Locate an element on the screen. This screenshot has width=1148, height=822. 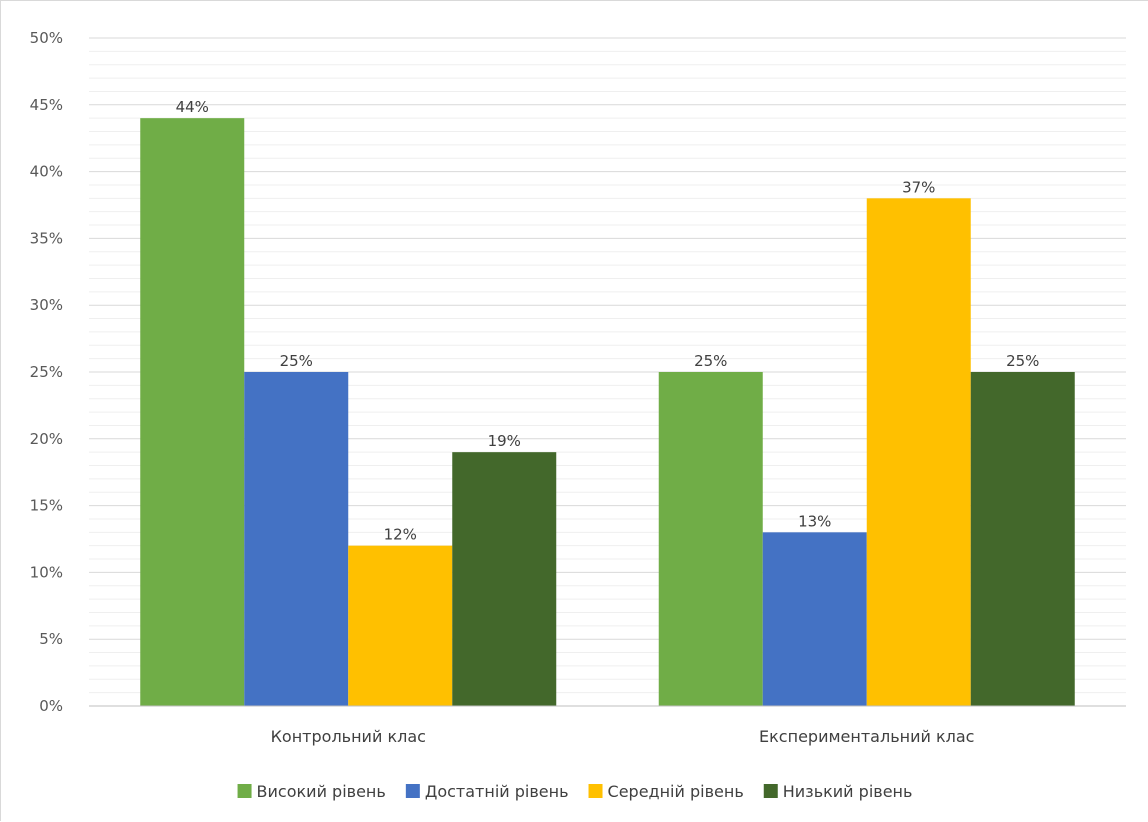
legend-item: Високий рівень is located at coordinates (311, 791).